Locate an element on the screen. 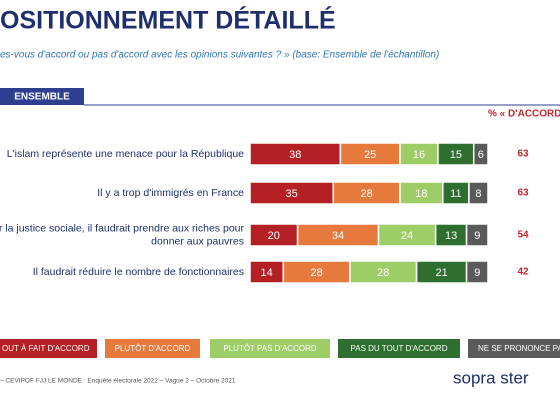 The width and height of the screenshot is (560, 404). legend-label: OUT À FAIT D'ACCORD is located at coordinates (46, 348).